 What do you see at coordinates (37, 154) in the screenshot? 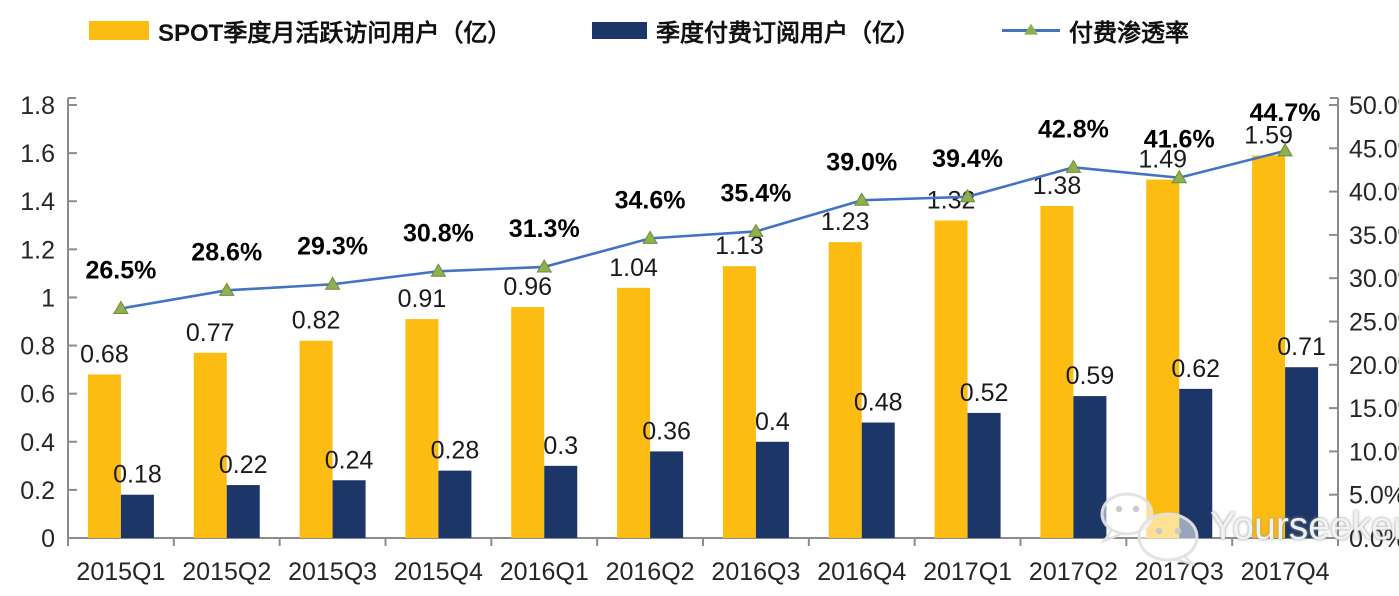
I see `left-axis-label: 1.6` at bounding box center [37, 154].